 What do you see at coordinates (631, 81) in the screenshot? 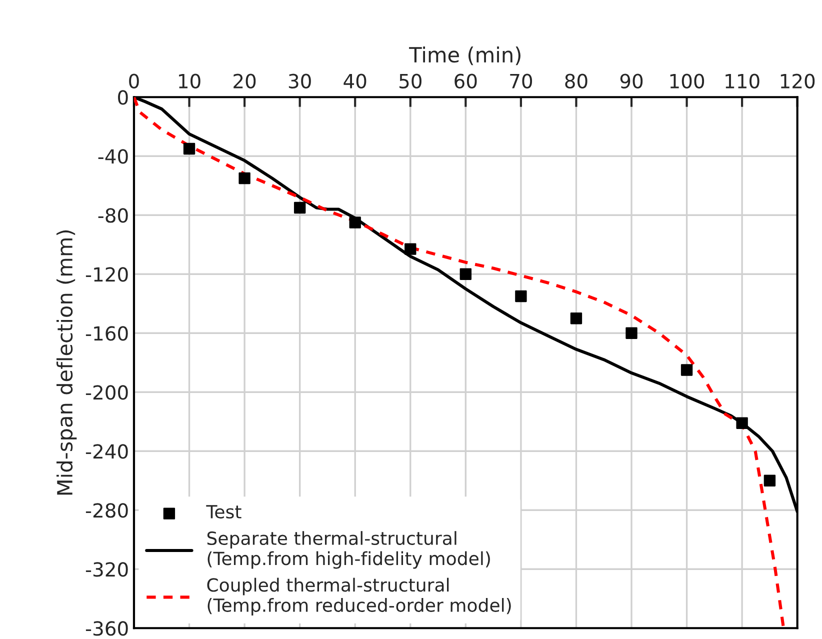
I see `x-tick-label: 90` at bounding box center [631, 81].